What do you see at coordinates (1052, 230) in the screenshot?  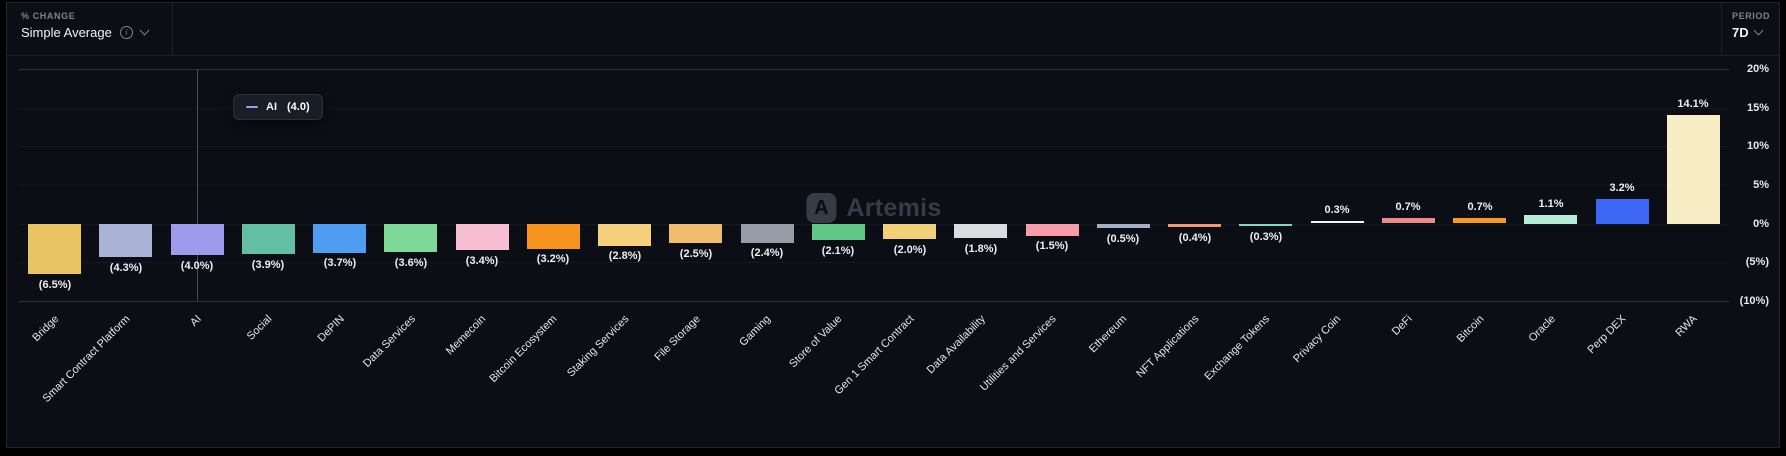 I see `bar-utilities-and-services` at bounding box center [1052, 230].